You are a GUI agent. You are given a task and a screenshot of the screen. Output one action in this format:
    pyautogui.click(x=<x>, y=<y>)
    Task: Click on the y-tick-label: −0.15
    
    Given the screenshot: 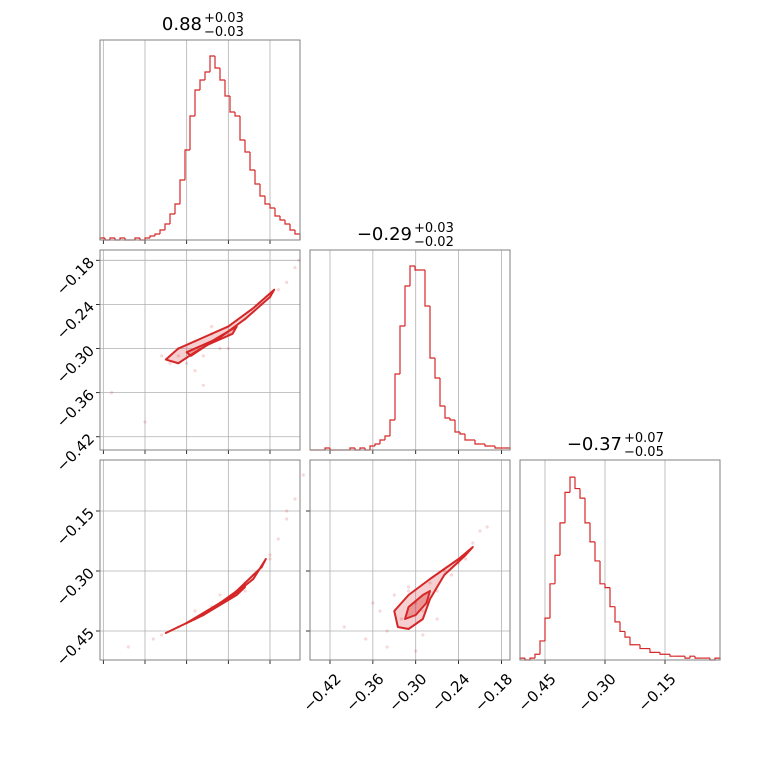 What is the action you would take?
    pyautogui.click(x=75, y=526)
    